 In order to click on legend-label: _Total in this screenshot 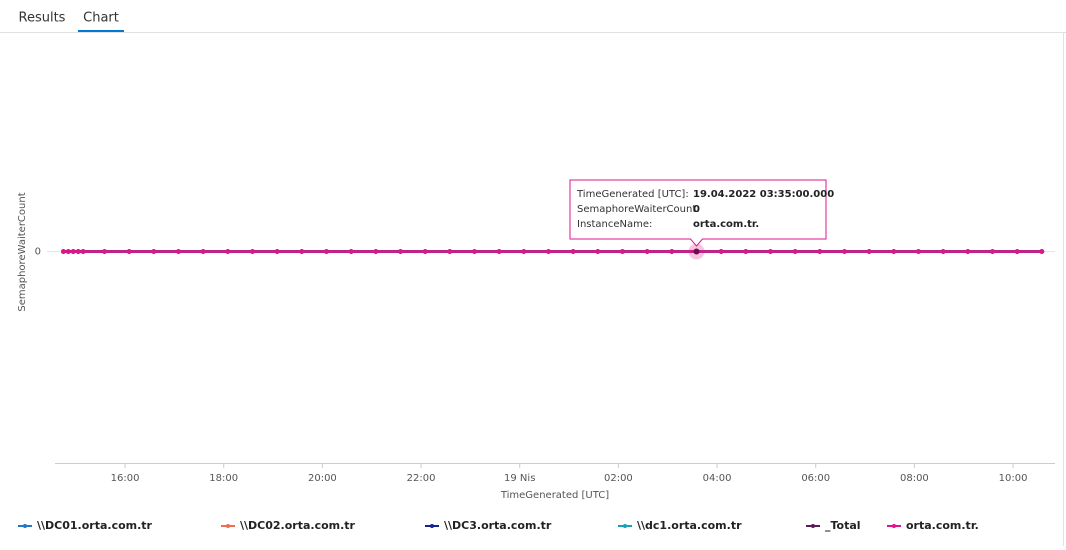, I will do `click(843, 525)`.